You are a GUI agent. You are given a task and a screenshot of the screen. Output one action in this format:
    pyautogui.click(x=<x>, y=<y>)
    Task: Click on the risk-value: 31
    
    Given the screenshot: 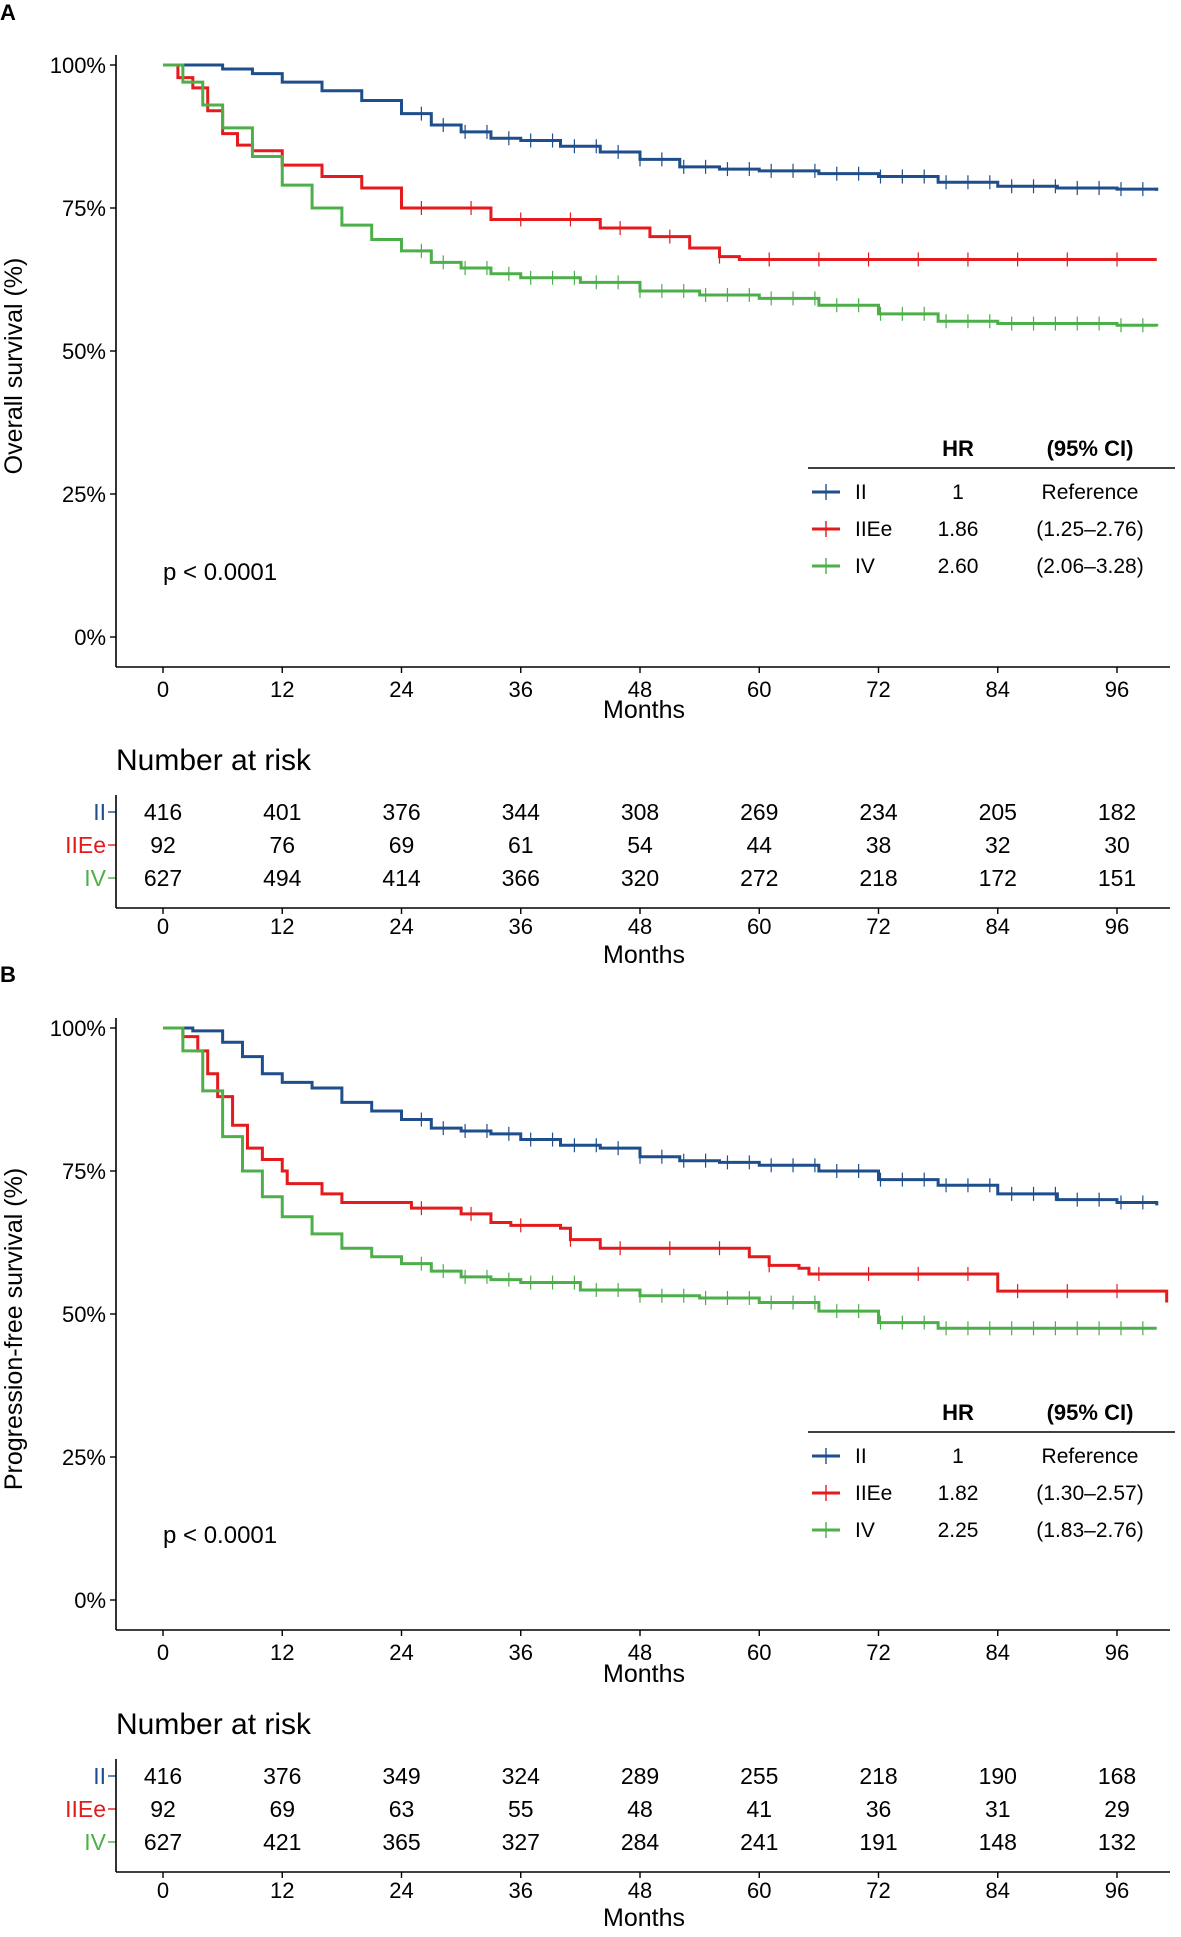 What is the action you would take?
    pyautogui.click(x=998, y=1809)
    